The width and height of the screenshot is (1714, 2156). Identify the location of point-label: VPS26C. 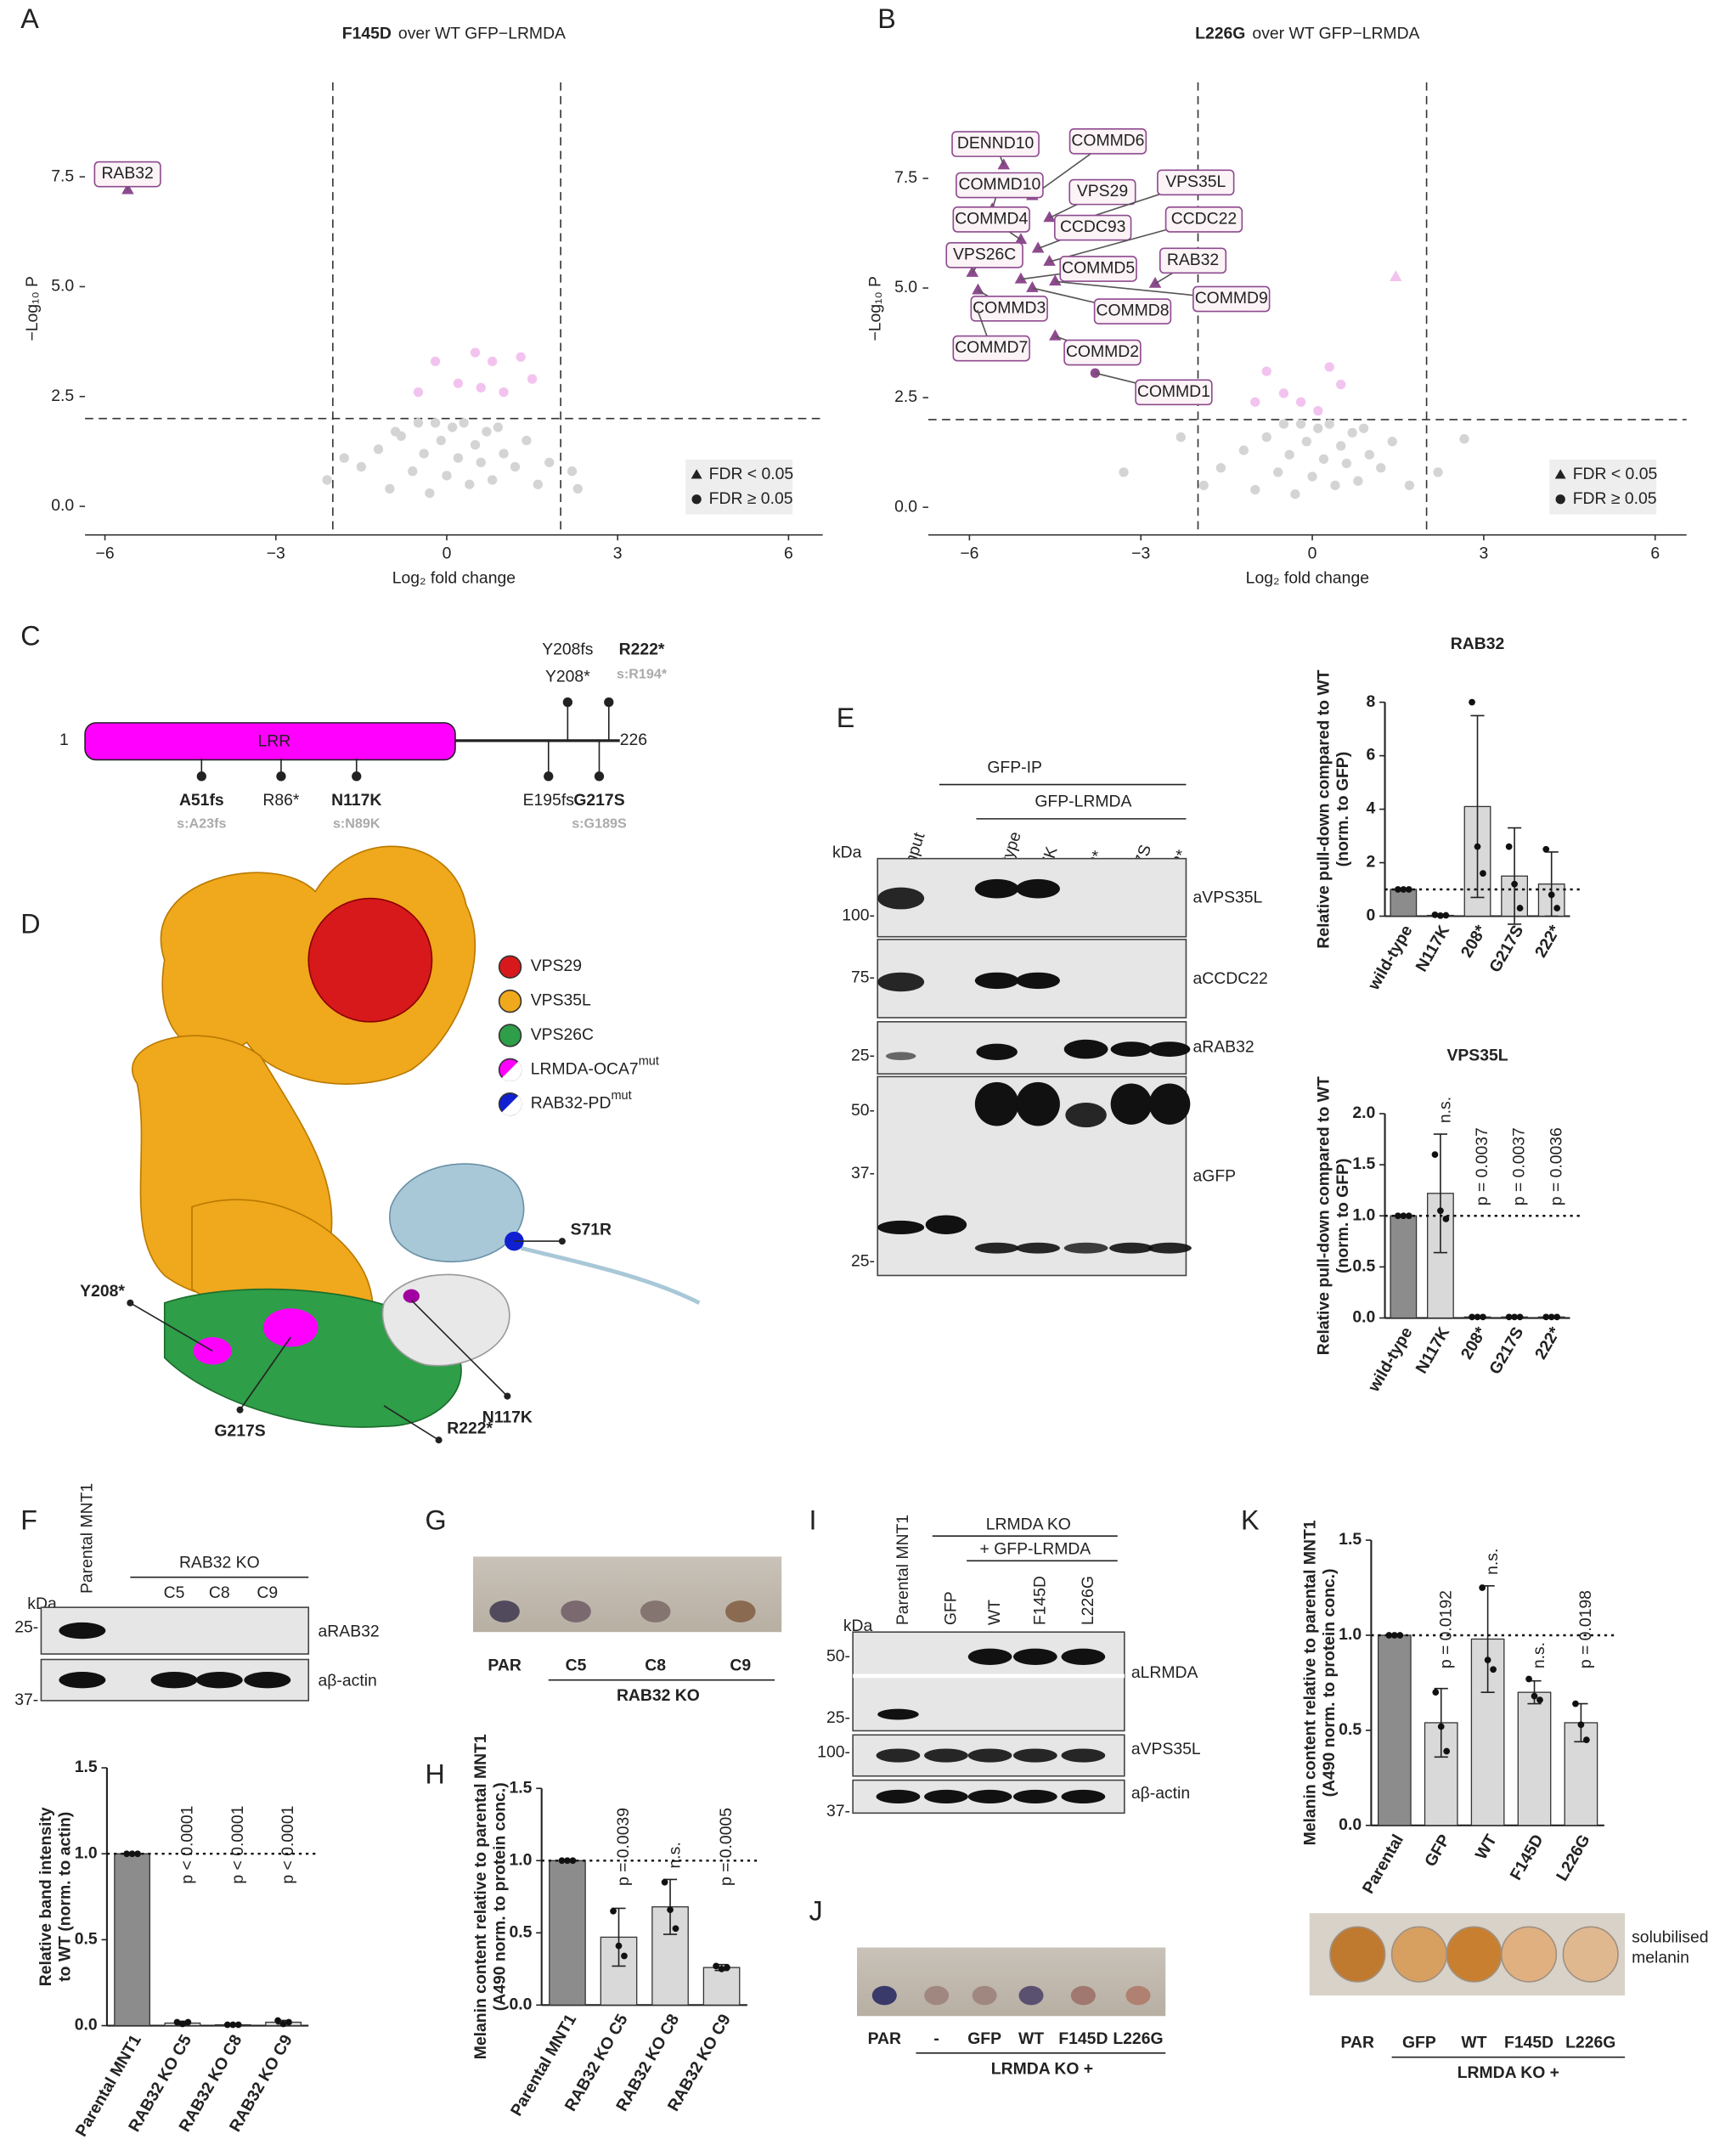
(984, 254).